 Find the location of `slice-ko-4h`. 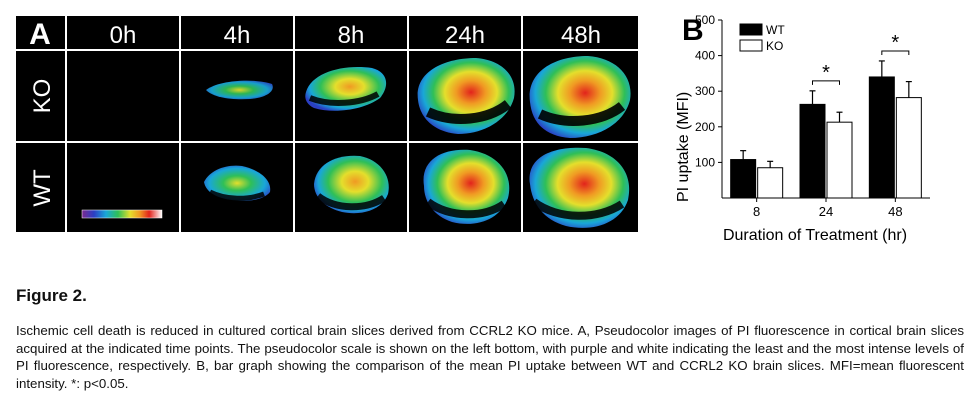

slice-ko-4h is located at coordinates (239, 90).